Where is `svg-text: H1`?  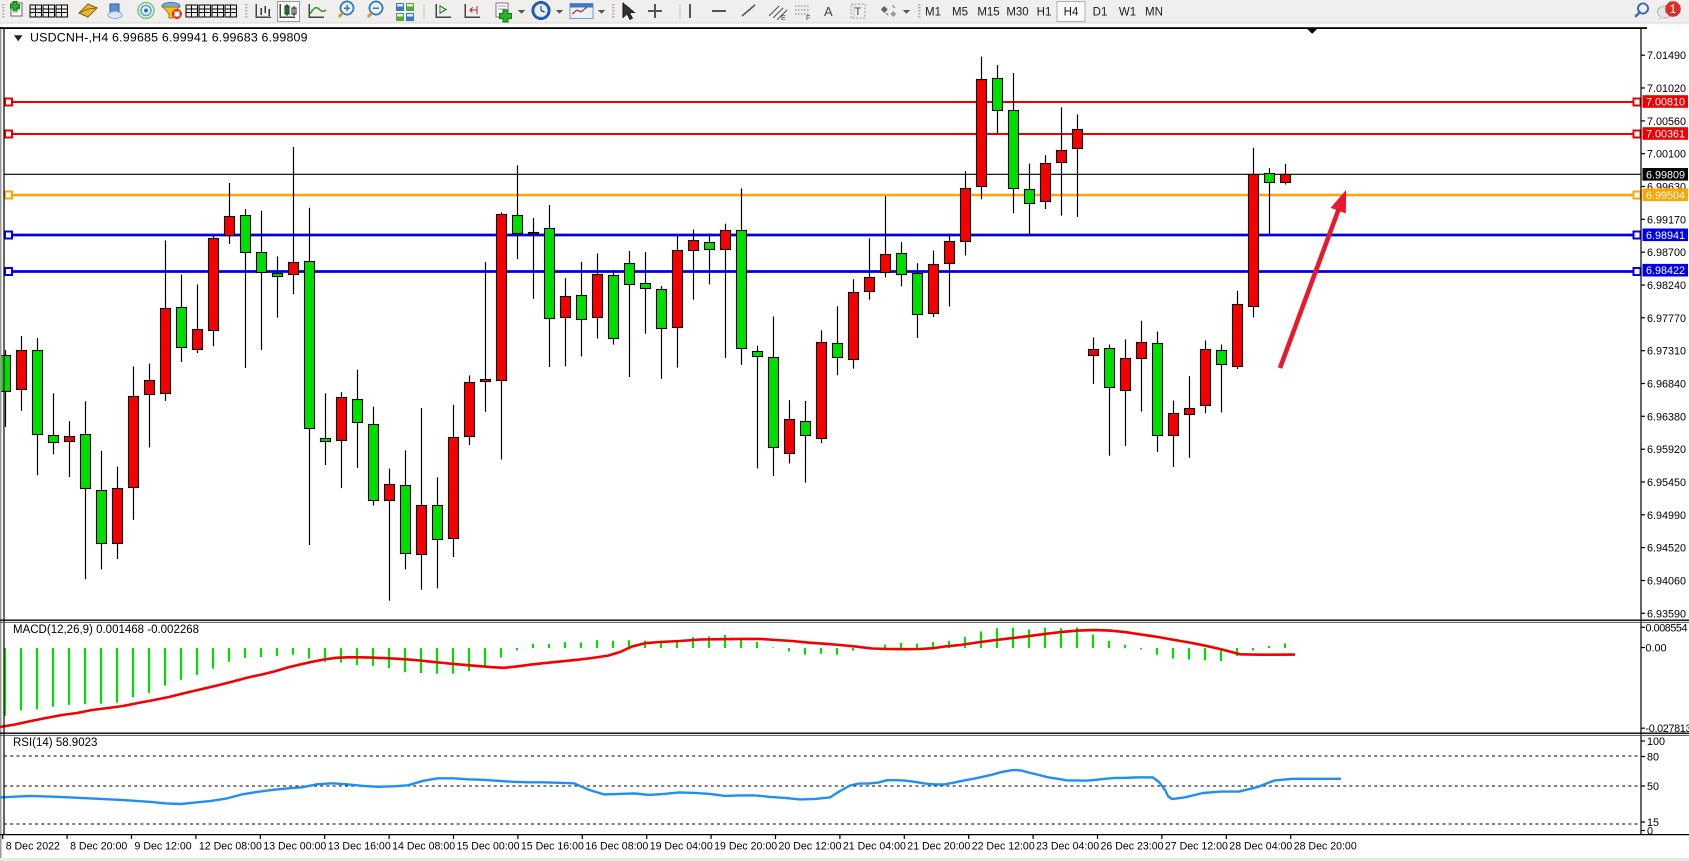 svg-text: H1 is located at coordinates (1044, 13).